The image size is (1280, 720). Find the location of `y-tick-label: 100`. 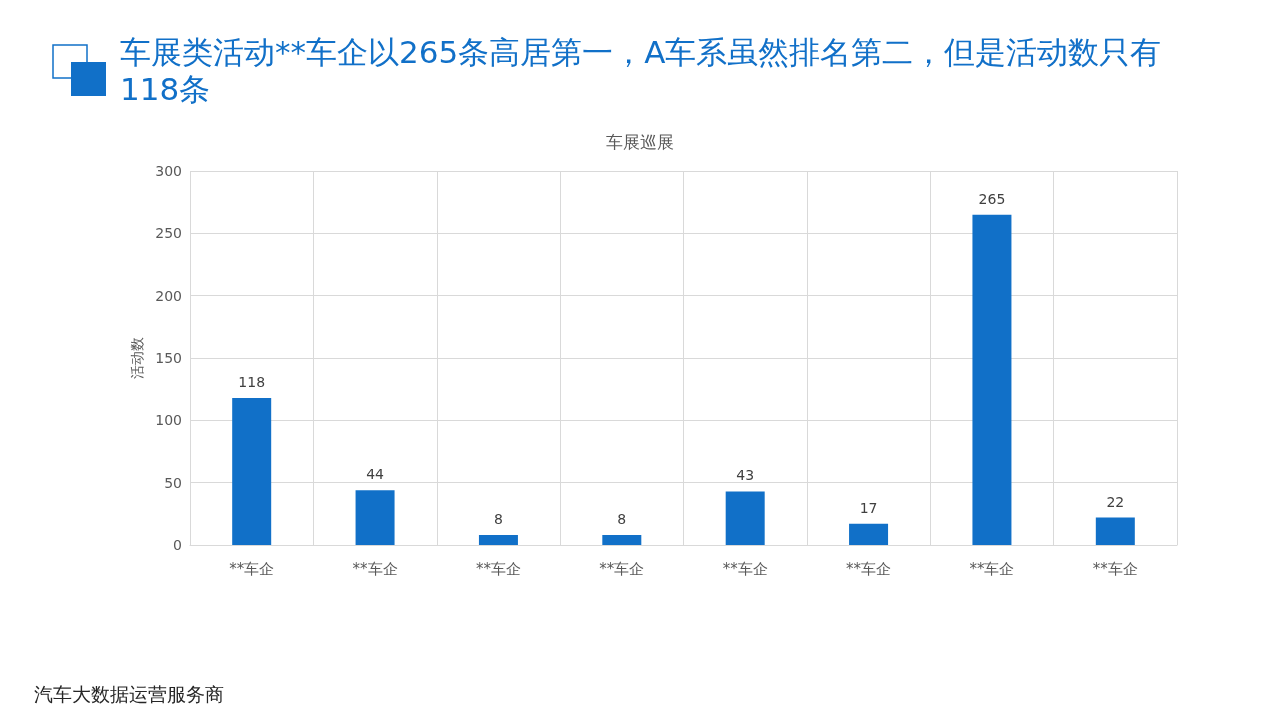

y-tick-label: 100 is located at coordinates (168, 420).